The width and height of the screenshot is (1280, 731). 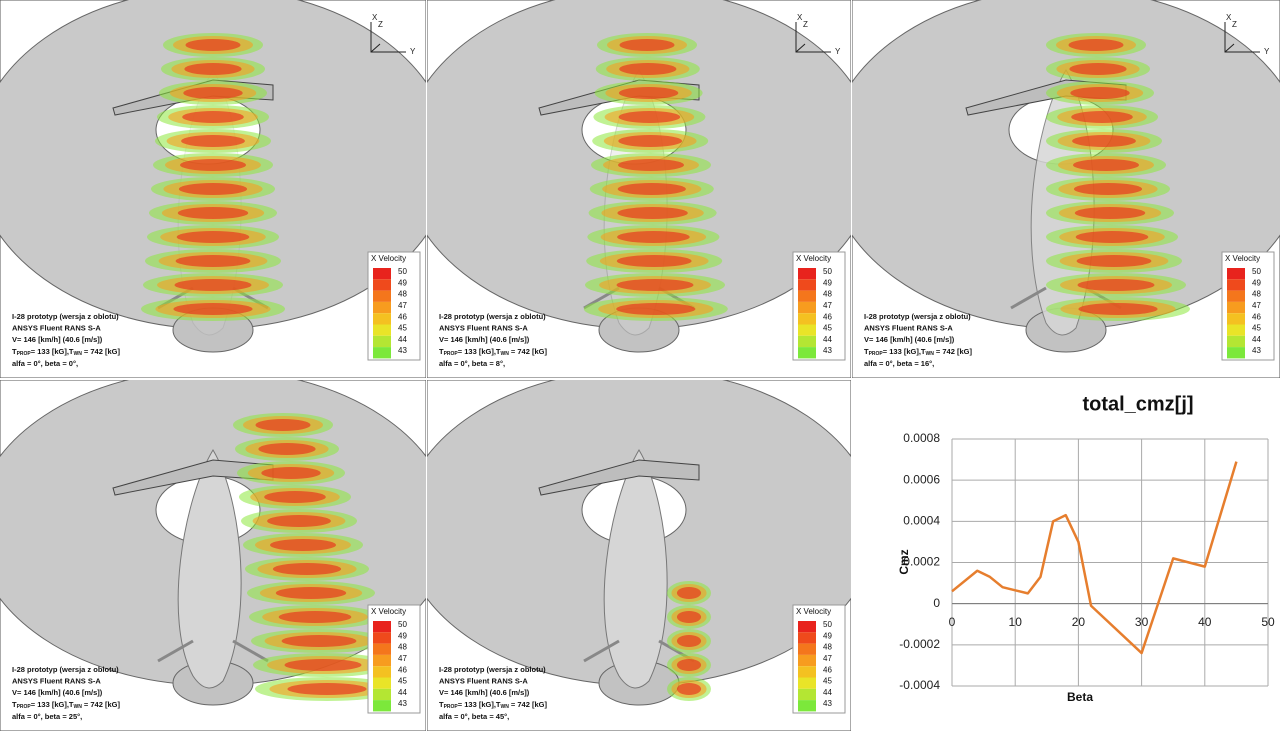 What do you see at coordinates (899, 363) in the screenshot?
I see `angles-line: alfa = 0°, beta = 16°,` at bounding box center [899, 363].